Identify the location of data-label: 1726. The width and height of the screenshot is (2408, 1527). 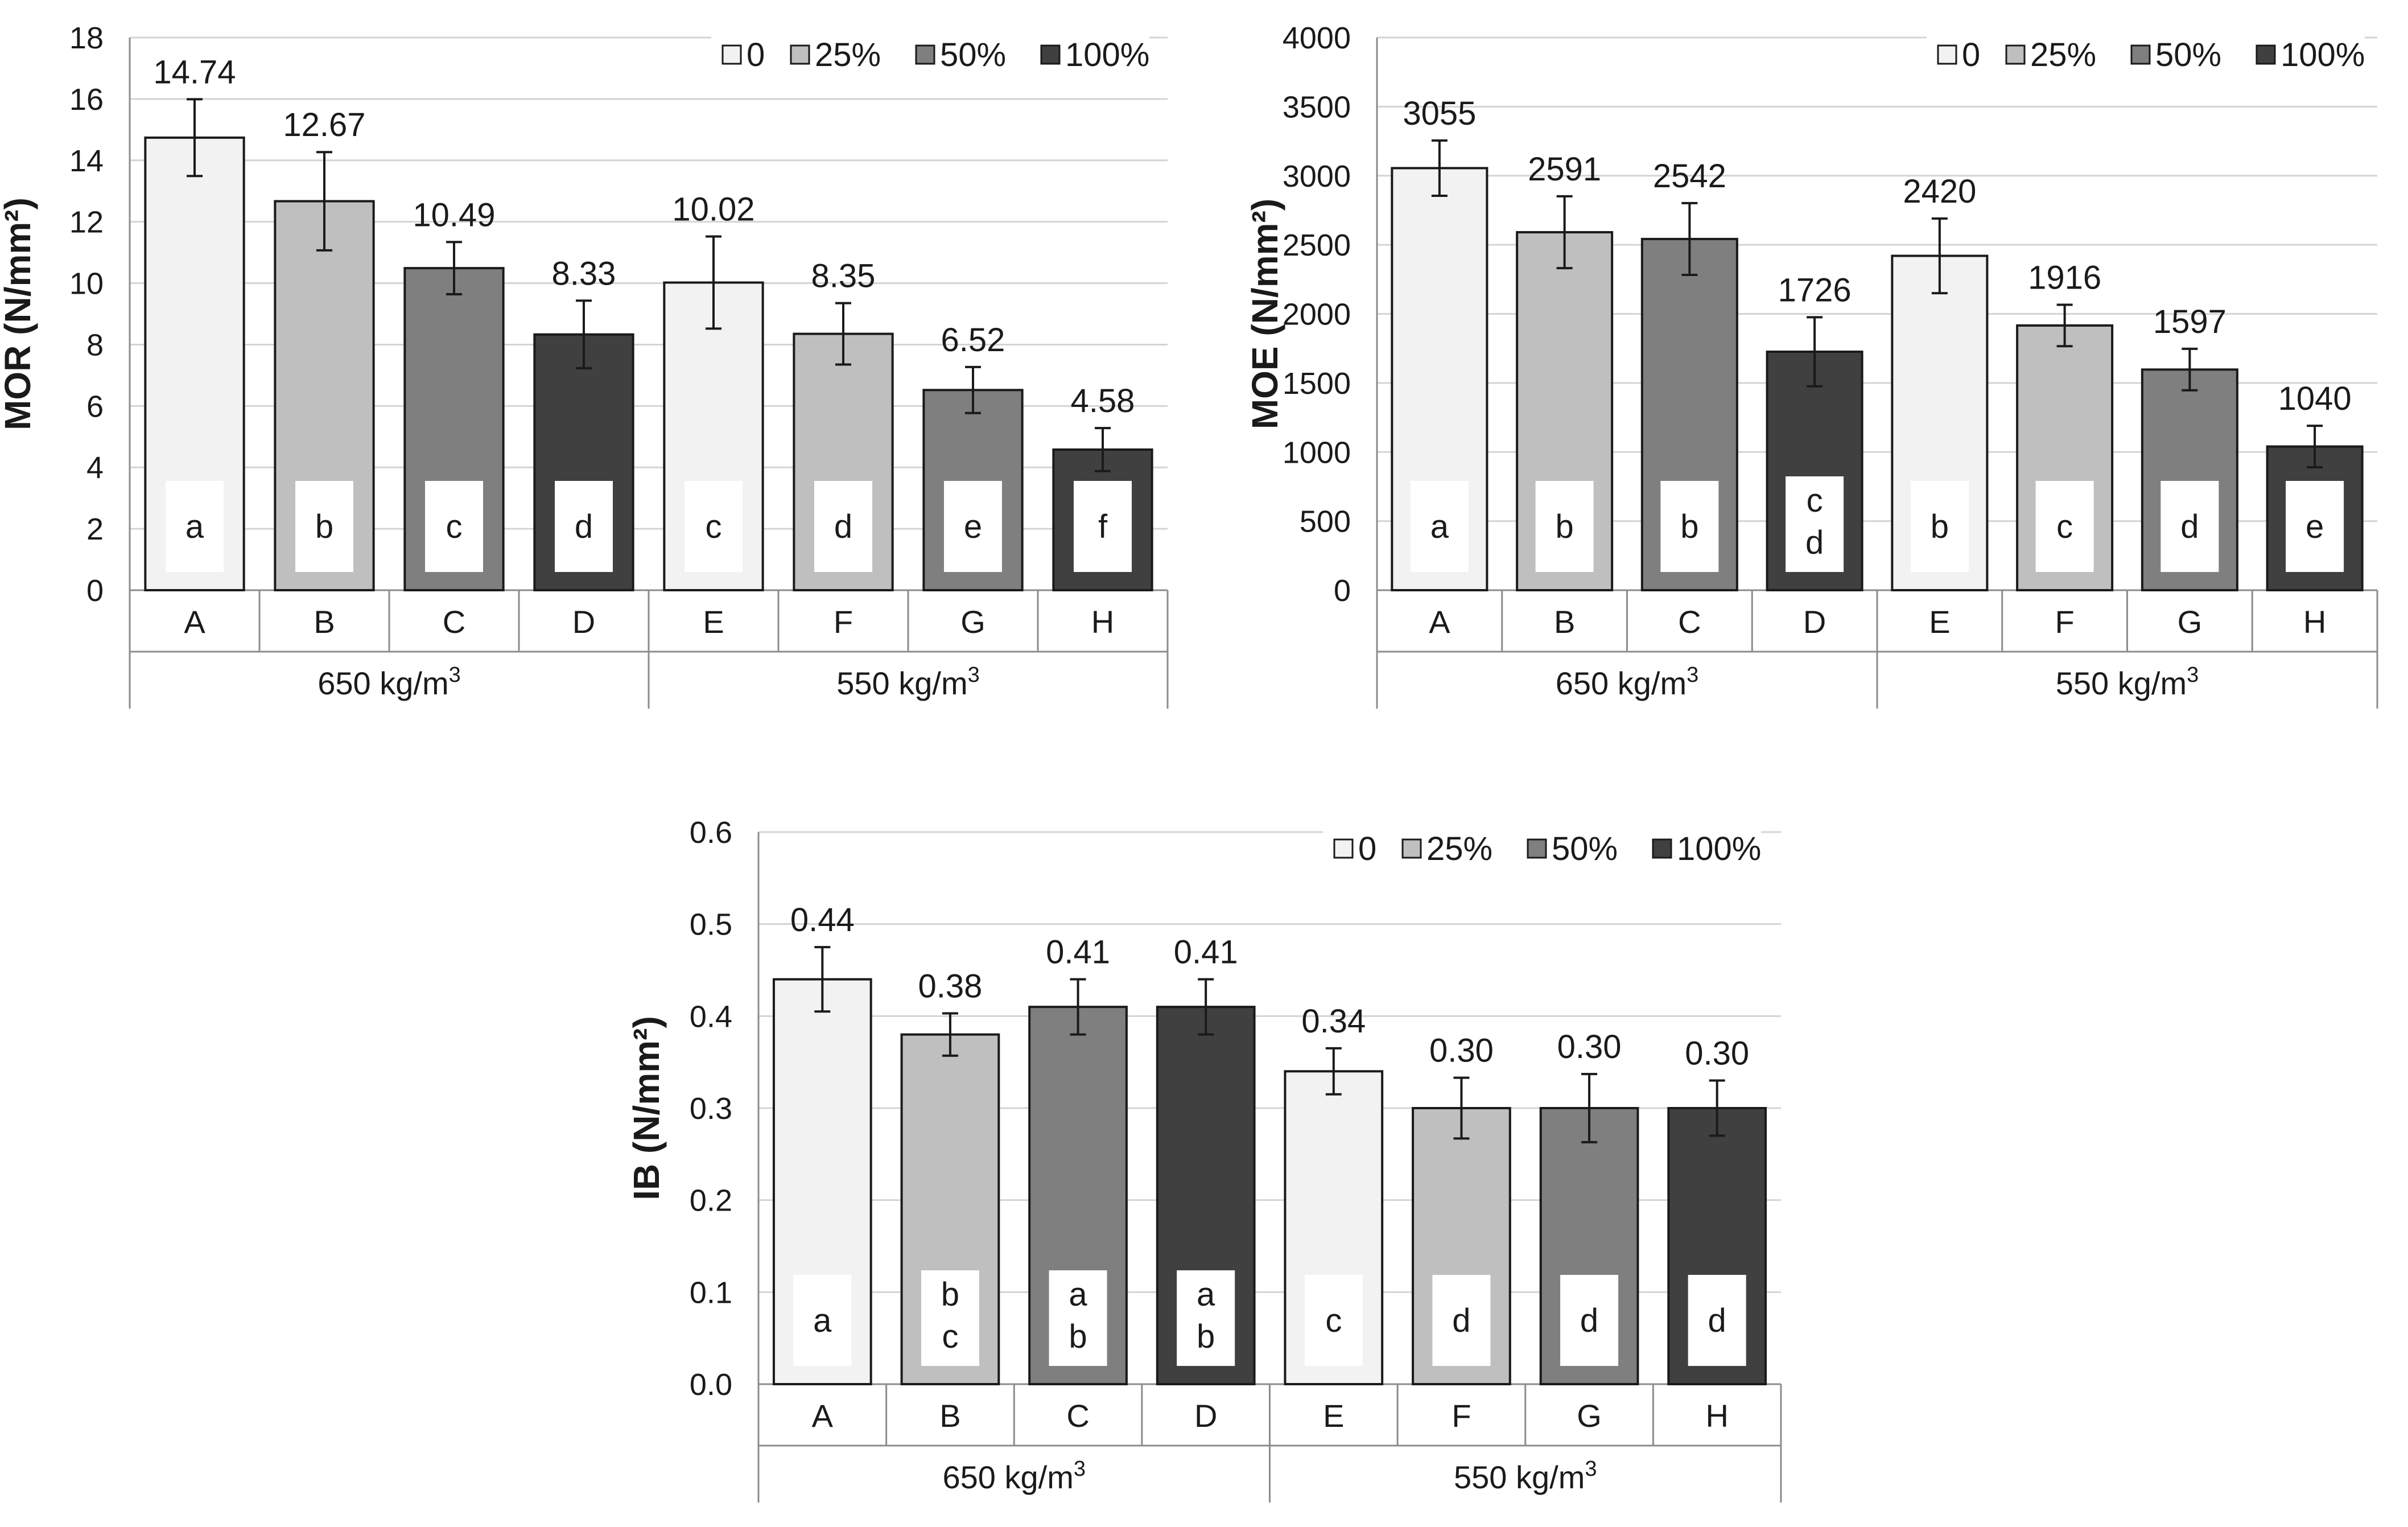
(1815, 290).